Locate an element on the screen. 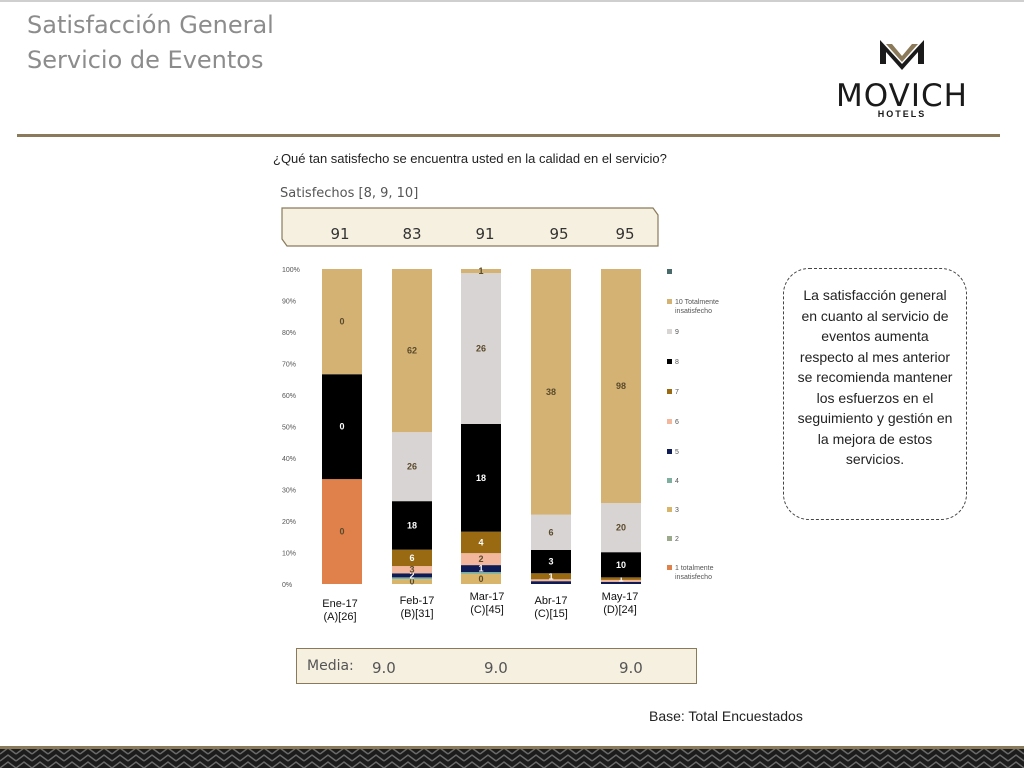  page-subtitle: Servicio de Eventos is located at coordinates (145, 60).